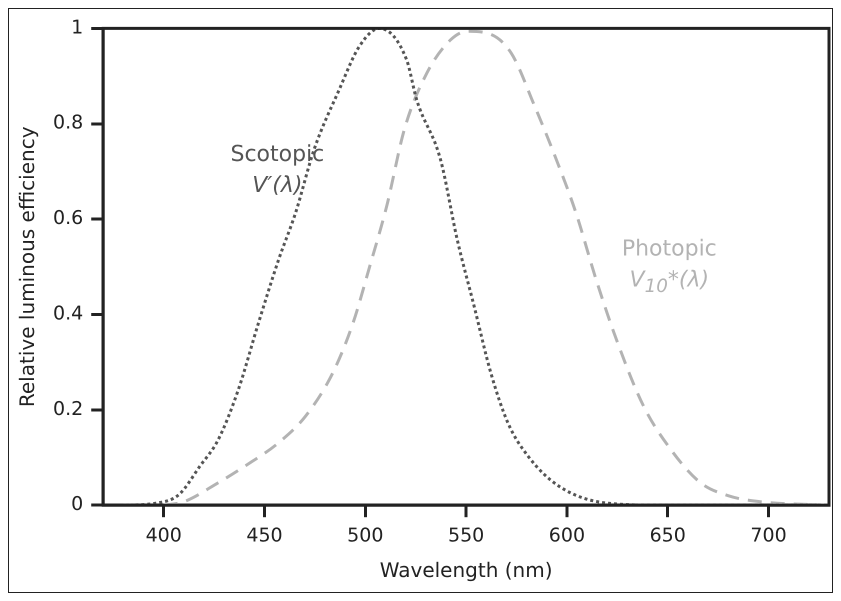  What do you see at coordinates (567, 535) in the screenshot?
I see `x-tick-label: 600` at bounding box center [567, 535].